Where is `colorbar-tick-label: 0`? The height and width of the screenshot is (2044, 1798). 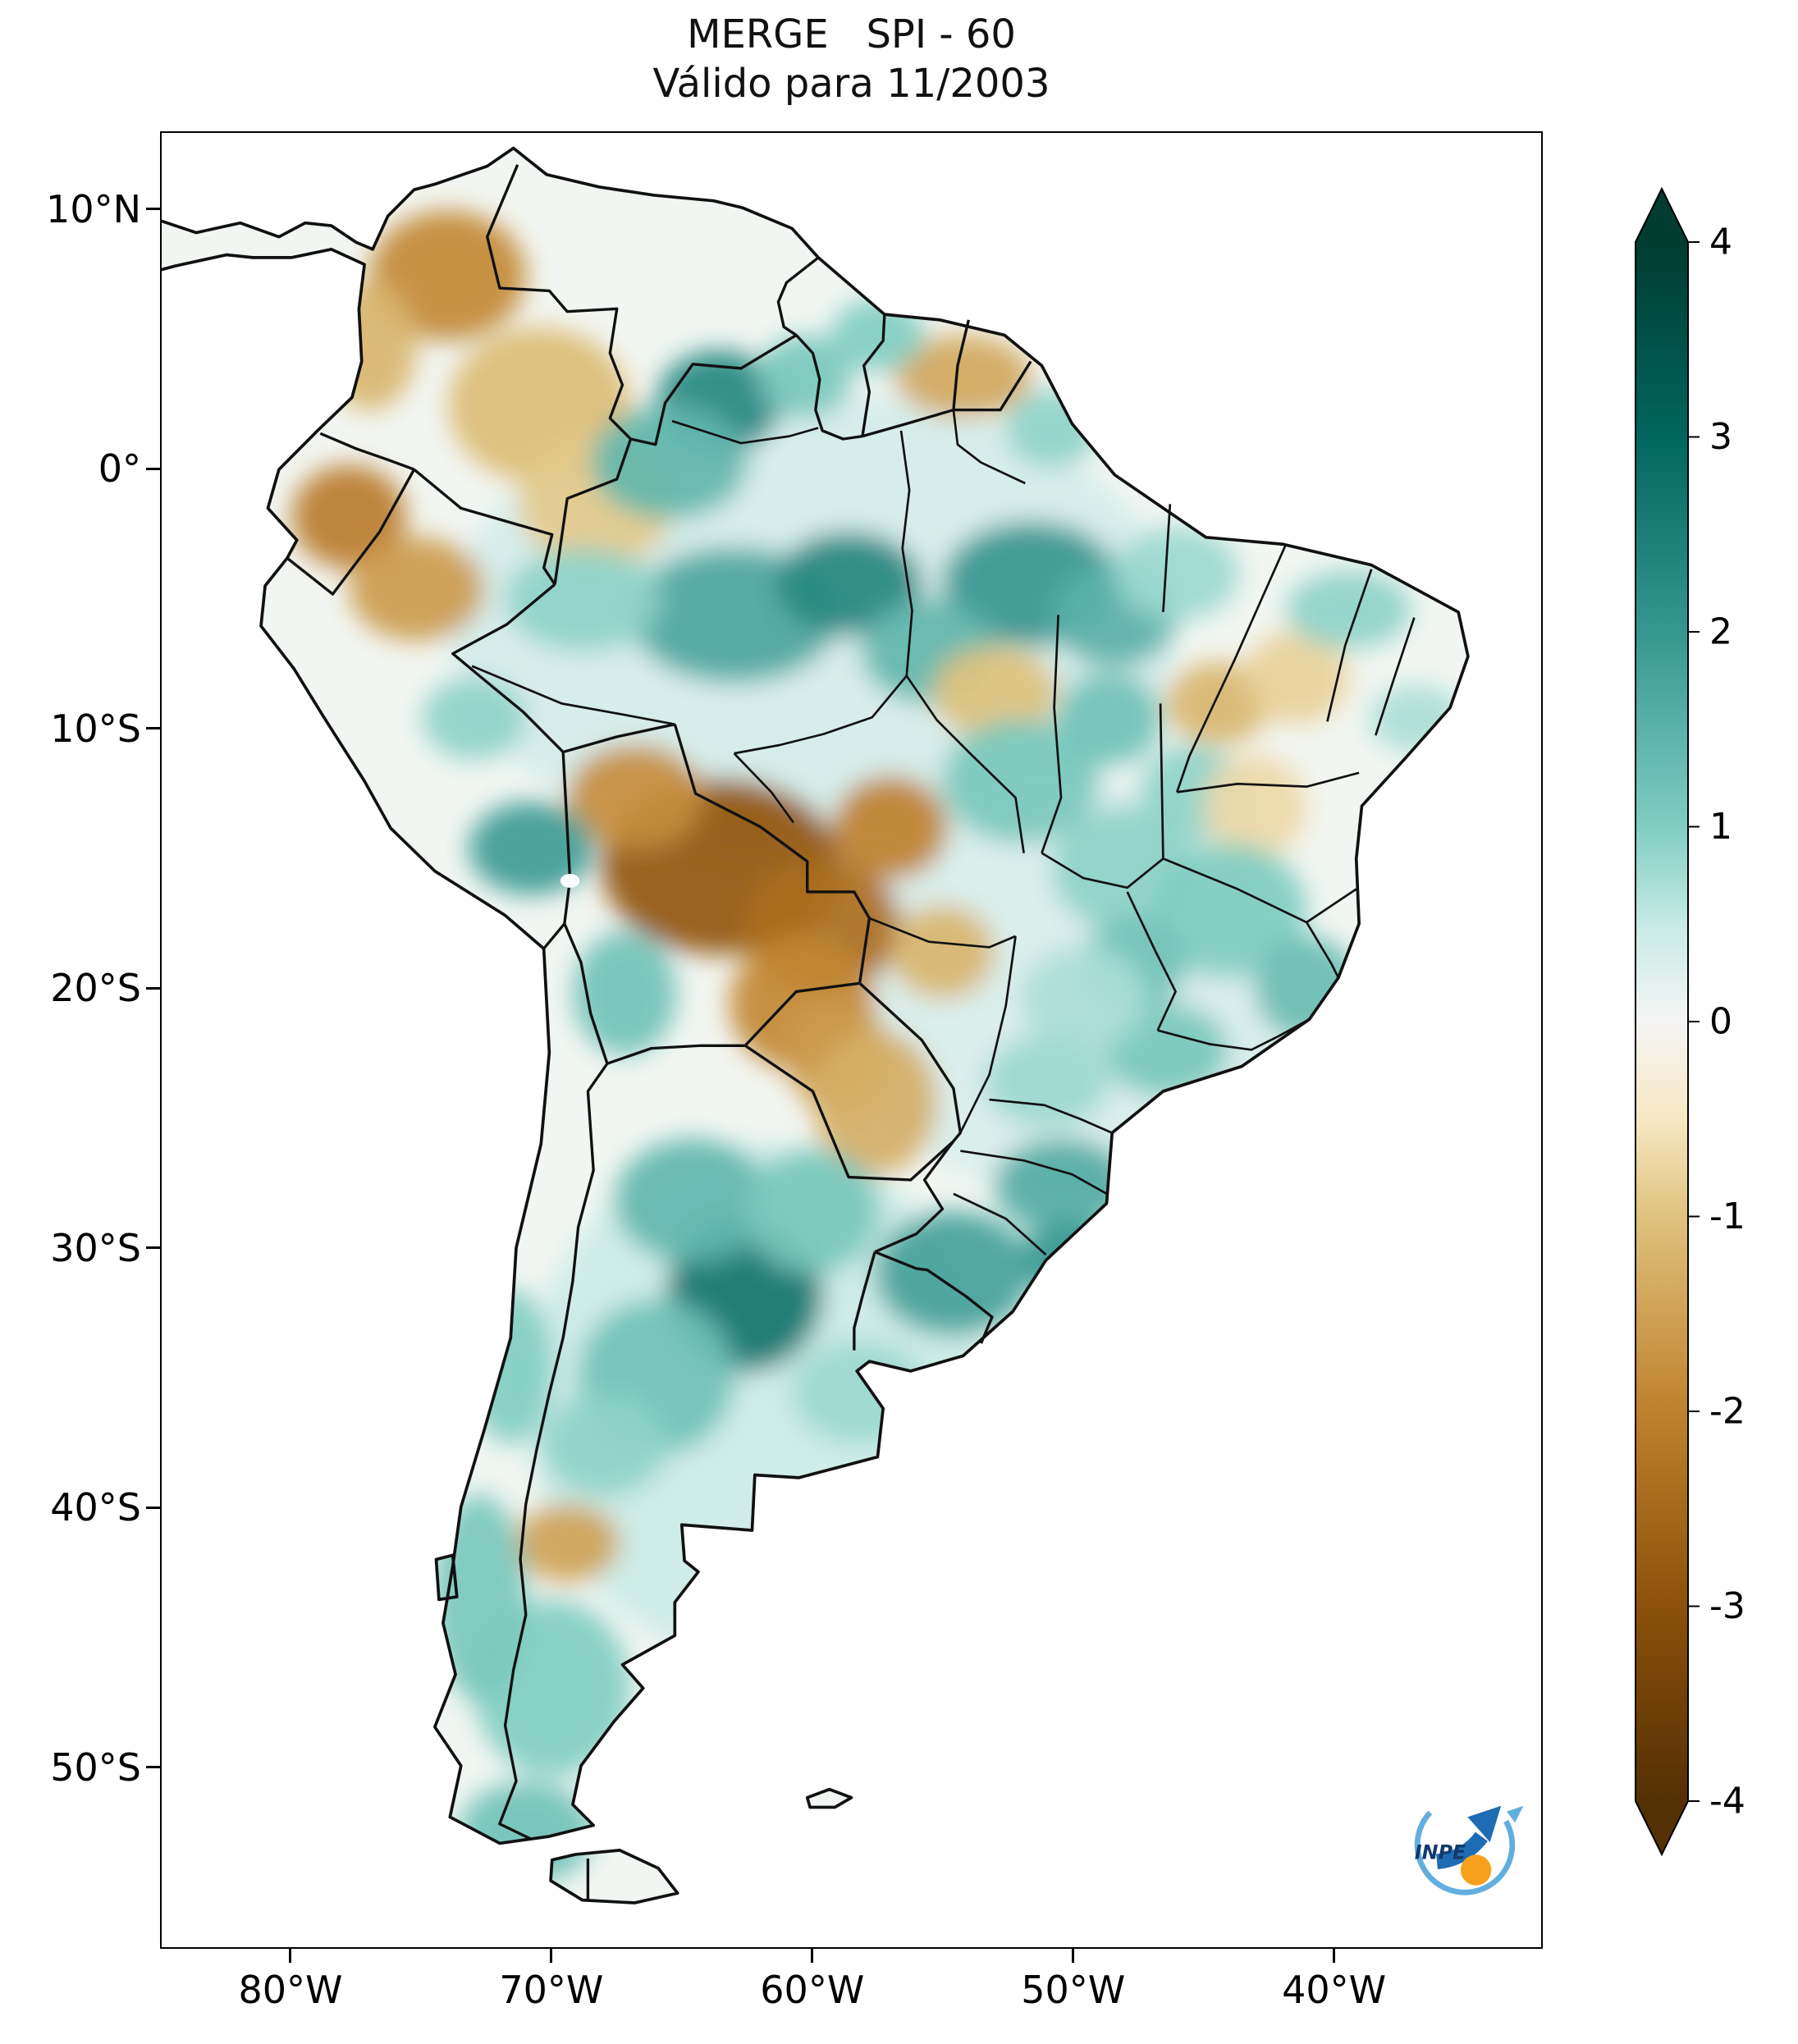 colorbar-tick-label: 0 is located at coordinates (1720, 1022).